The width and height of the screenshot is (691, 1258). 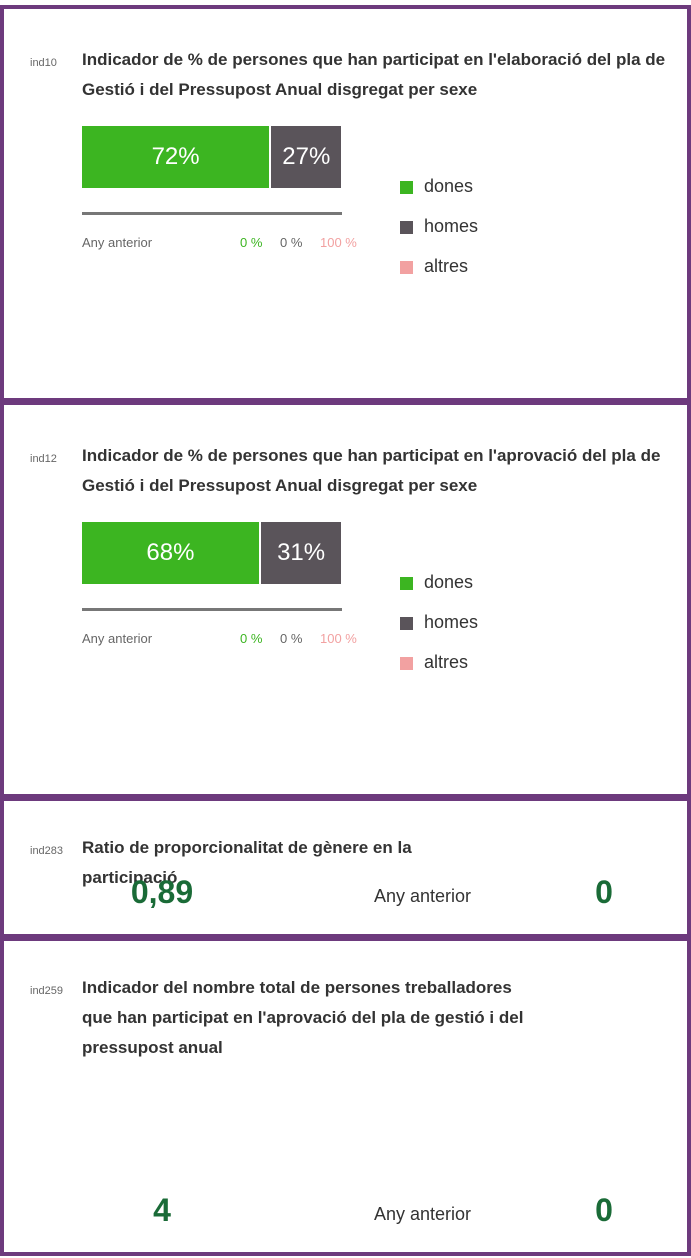 I want to click on indicator-value: 4, so click(x=162, y=1210).